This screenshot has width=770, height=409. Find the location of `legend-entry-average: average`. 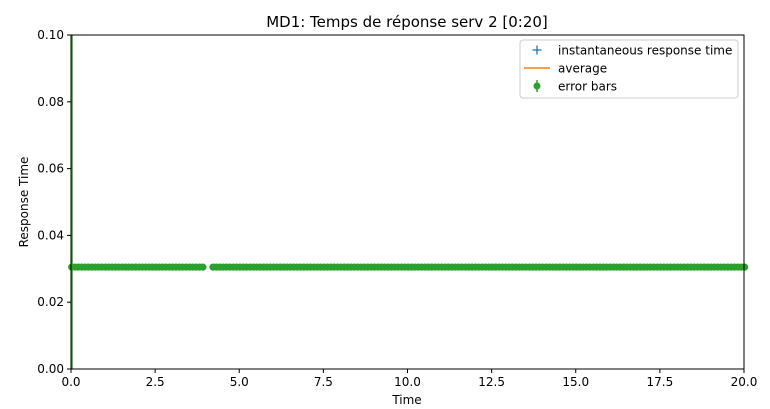

legend-entry-average: average is located at coordinates (565, 69).